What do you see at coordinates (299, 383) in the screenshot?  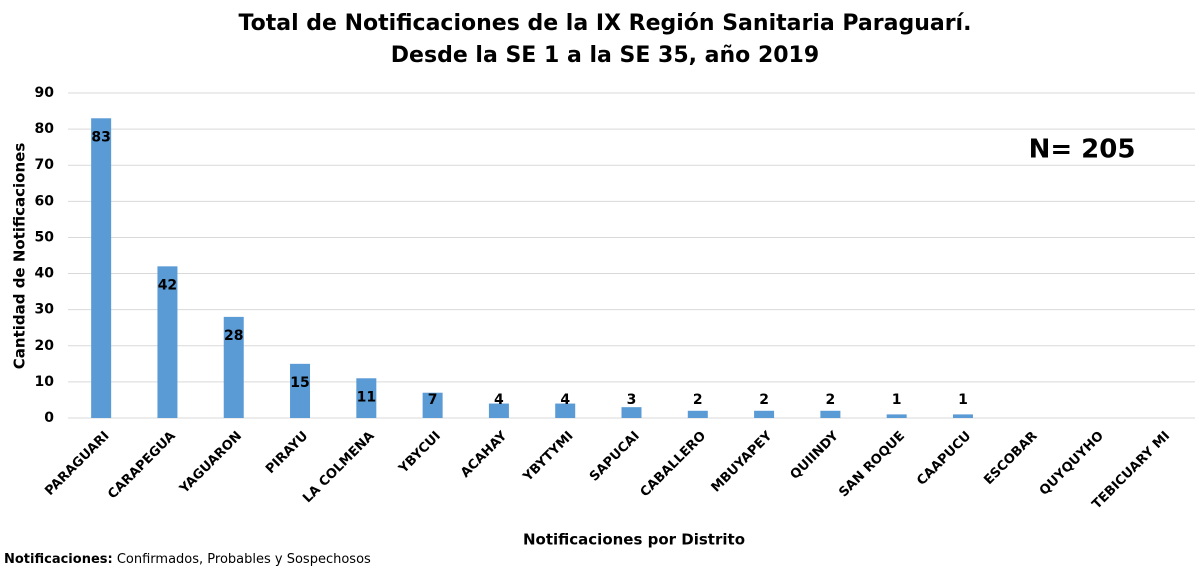 I see `value-label: 15` at bounding box center [299, 383].